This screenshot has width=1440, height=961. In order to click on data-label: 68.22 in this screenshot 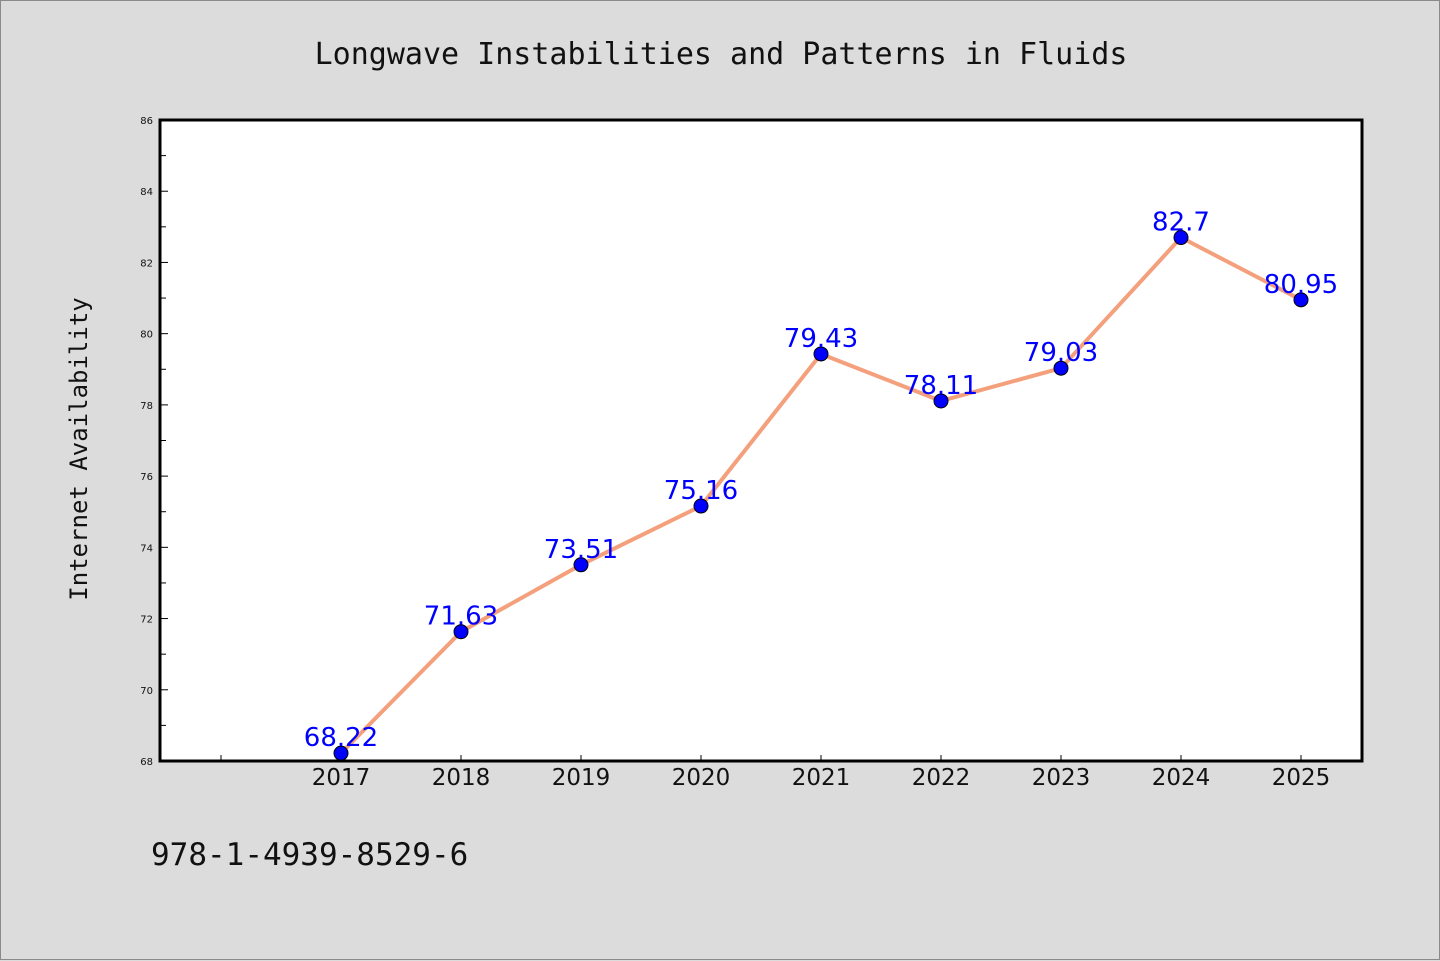, I will do `click(341, 738)`.